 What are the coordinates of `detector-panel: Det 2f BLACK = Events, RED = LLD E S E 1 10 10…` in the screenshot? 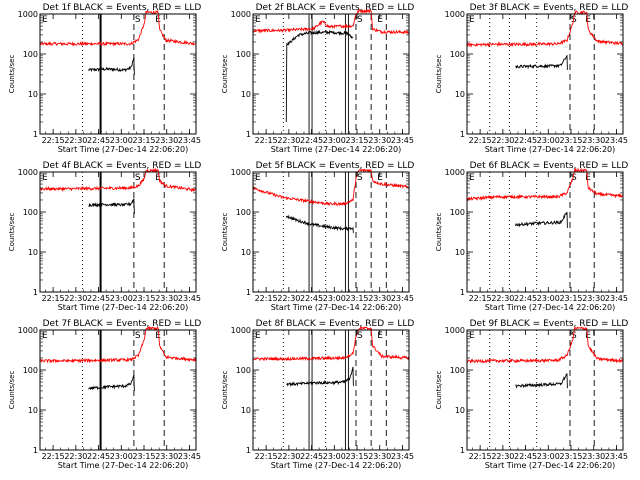 It's located at (317, 78).